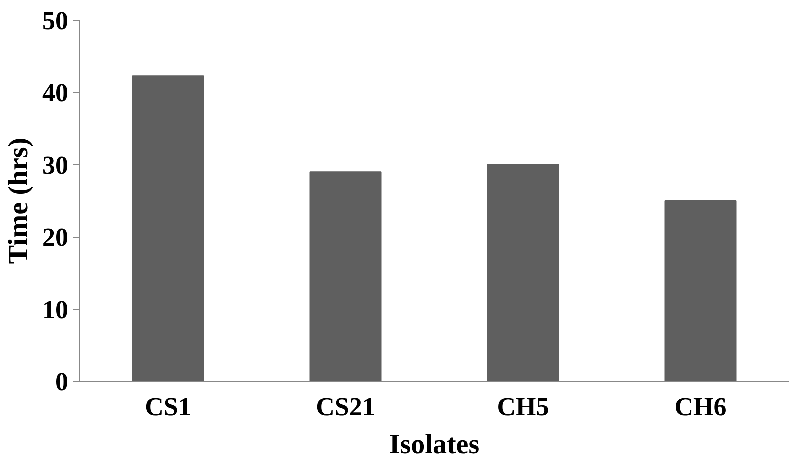  I want to click on x-axis-title: Isolates, so click(434, 445).